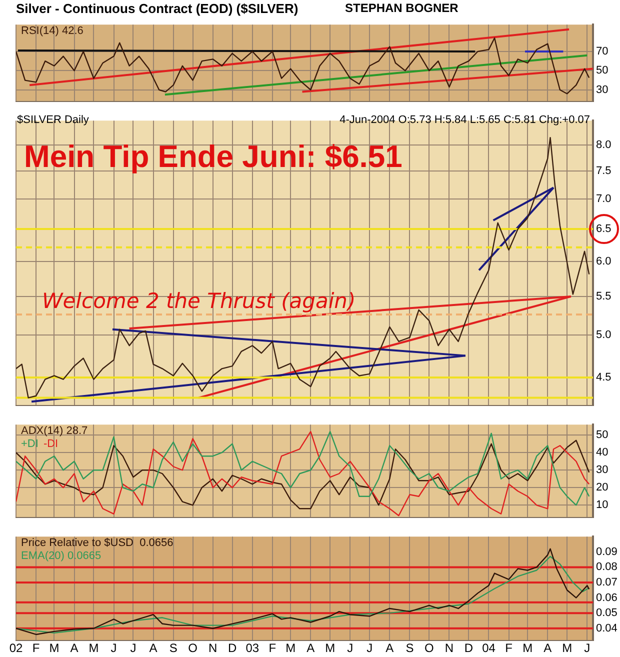 This screenshot has height=657, width=620. I want to click on series-label: +DI, so click(29, 444).